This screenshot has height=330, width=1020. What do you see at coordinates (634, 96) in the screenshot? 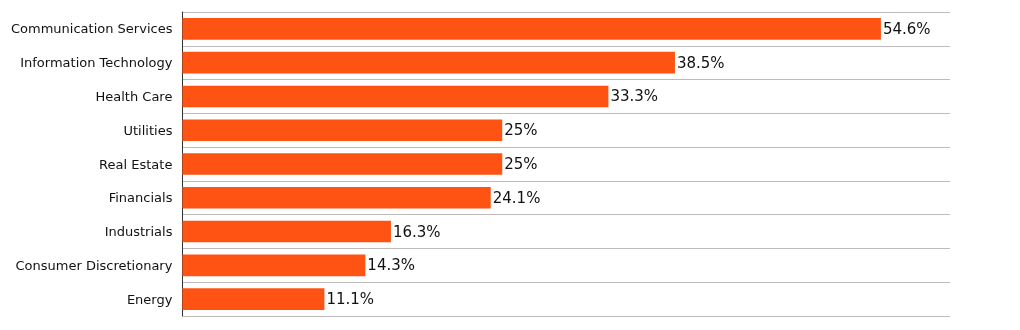
I see `data-label: 33.3%` at bounding box center [634, 96].